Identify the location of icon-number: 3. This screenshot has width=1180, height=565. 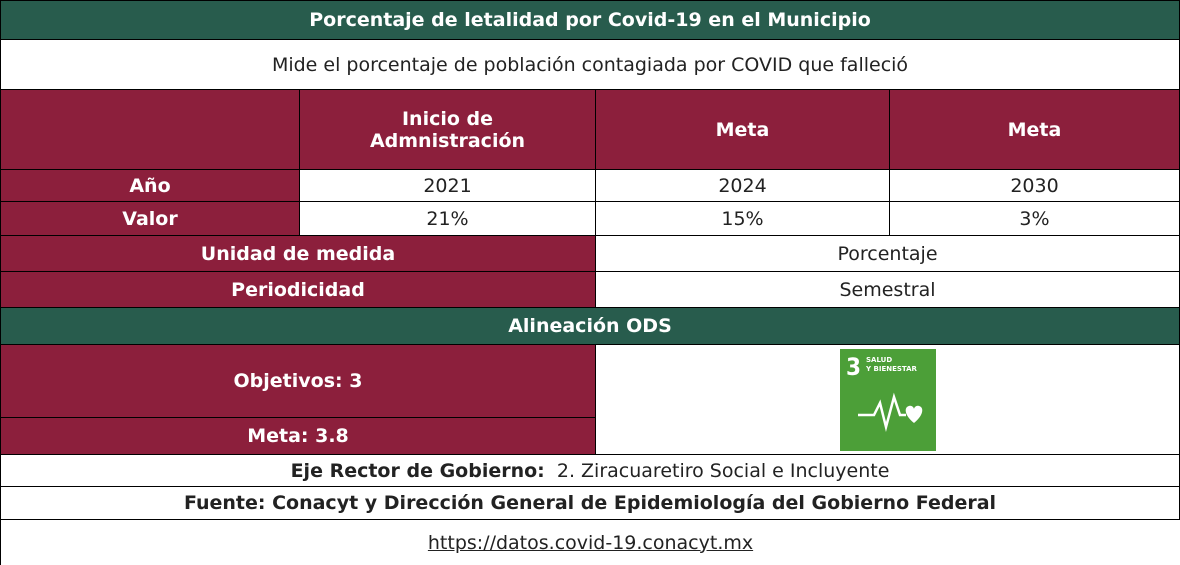
(853, 367).